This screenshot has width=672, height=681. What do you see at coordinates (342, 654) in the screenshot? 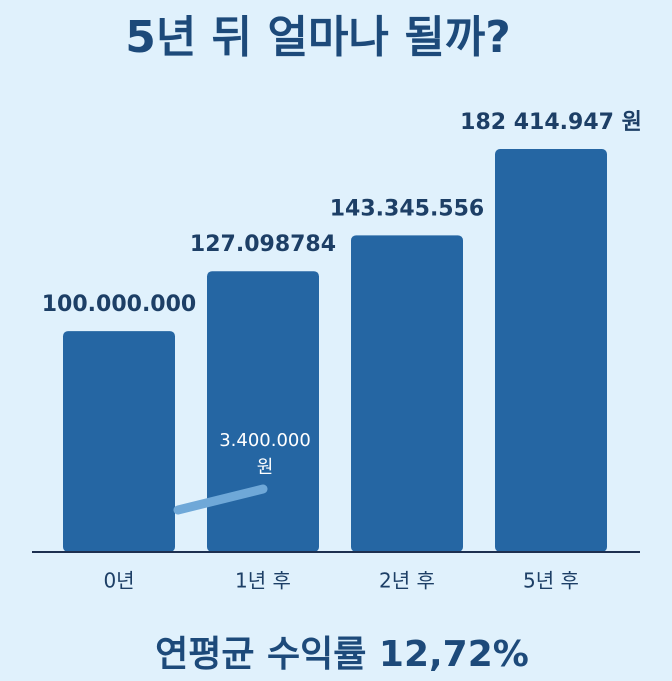
I see `footnote: 연평균 수익률 12,72%` at bounding box center [342, 654].